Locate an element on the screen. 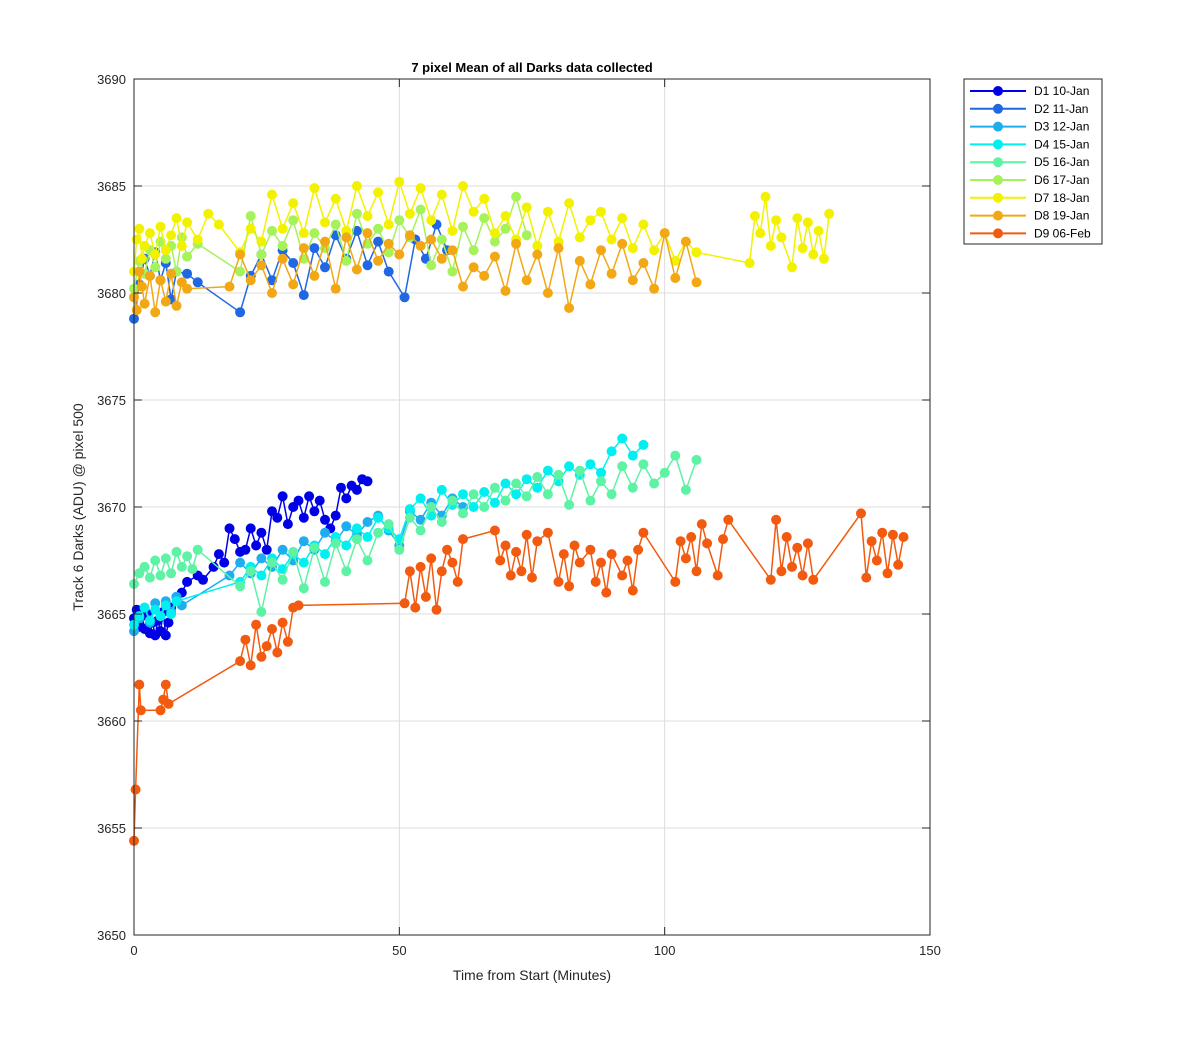 The width and height of the screenshot is (1200, 1050). legend-entry: D6 17-Jan is located at coordinates (1029, 180).